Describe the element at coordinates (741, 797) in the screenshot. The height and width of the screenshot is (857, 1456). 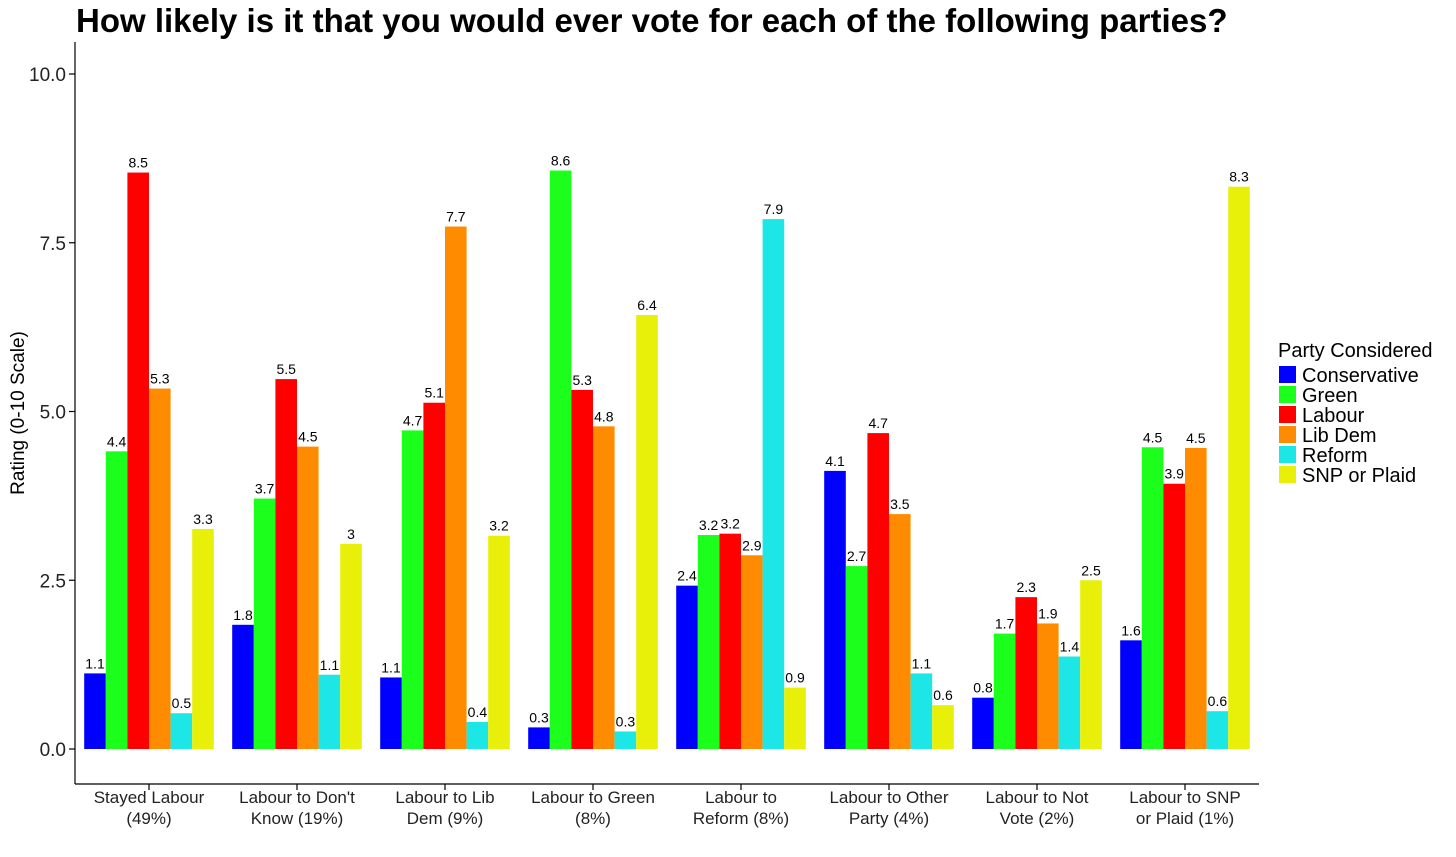
I see `x-category-label: Labour to` at that location.